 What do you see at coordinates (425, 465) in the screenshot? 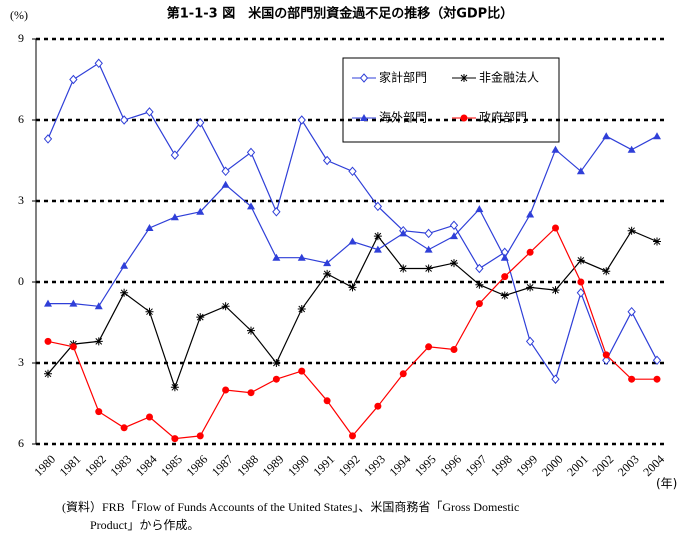
I see `x-tick-label: 1995` at bounding box center [425, 465].